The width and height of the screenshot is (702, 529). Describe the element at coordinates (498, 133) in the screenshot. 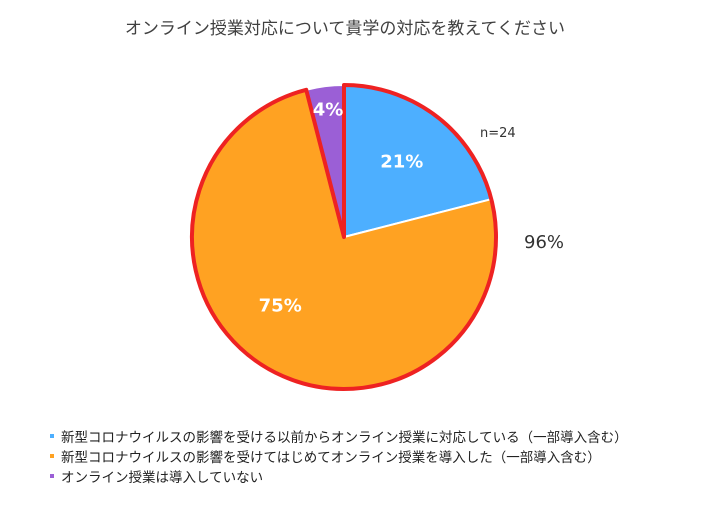

I see `sample-size-note: n=24` at that location.